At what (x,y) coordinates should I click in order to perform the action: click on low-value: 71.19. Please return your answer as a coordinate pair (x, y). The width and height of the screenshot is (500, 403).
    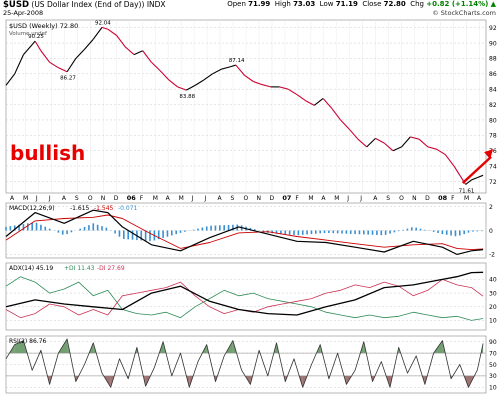
    Looking at the image, I should click on (346, 4).